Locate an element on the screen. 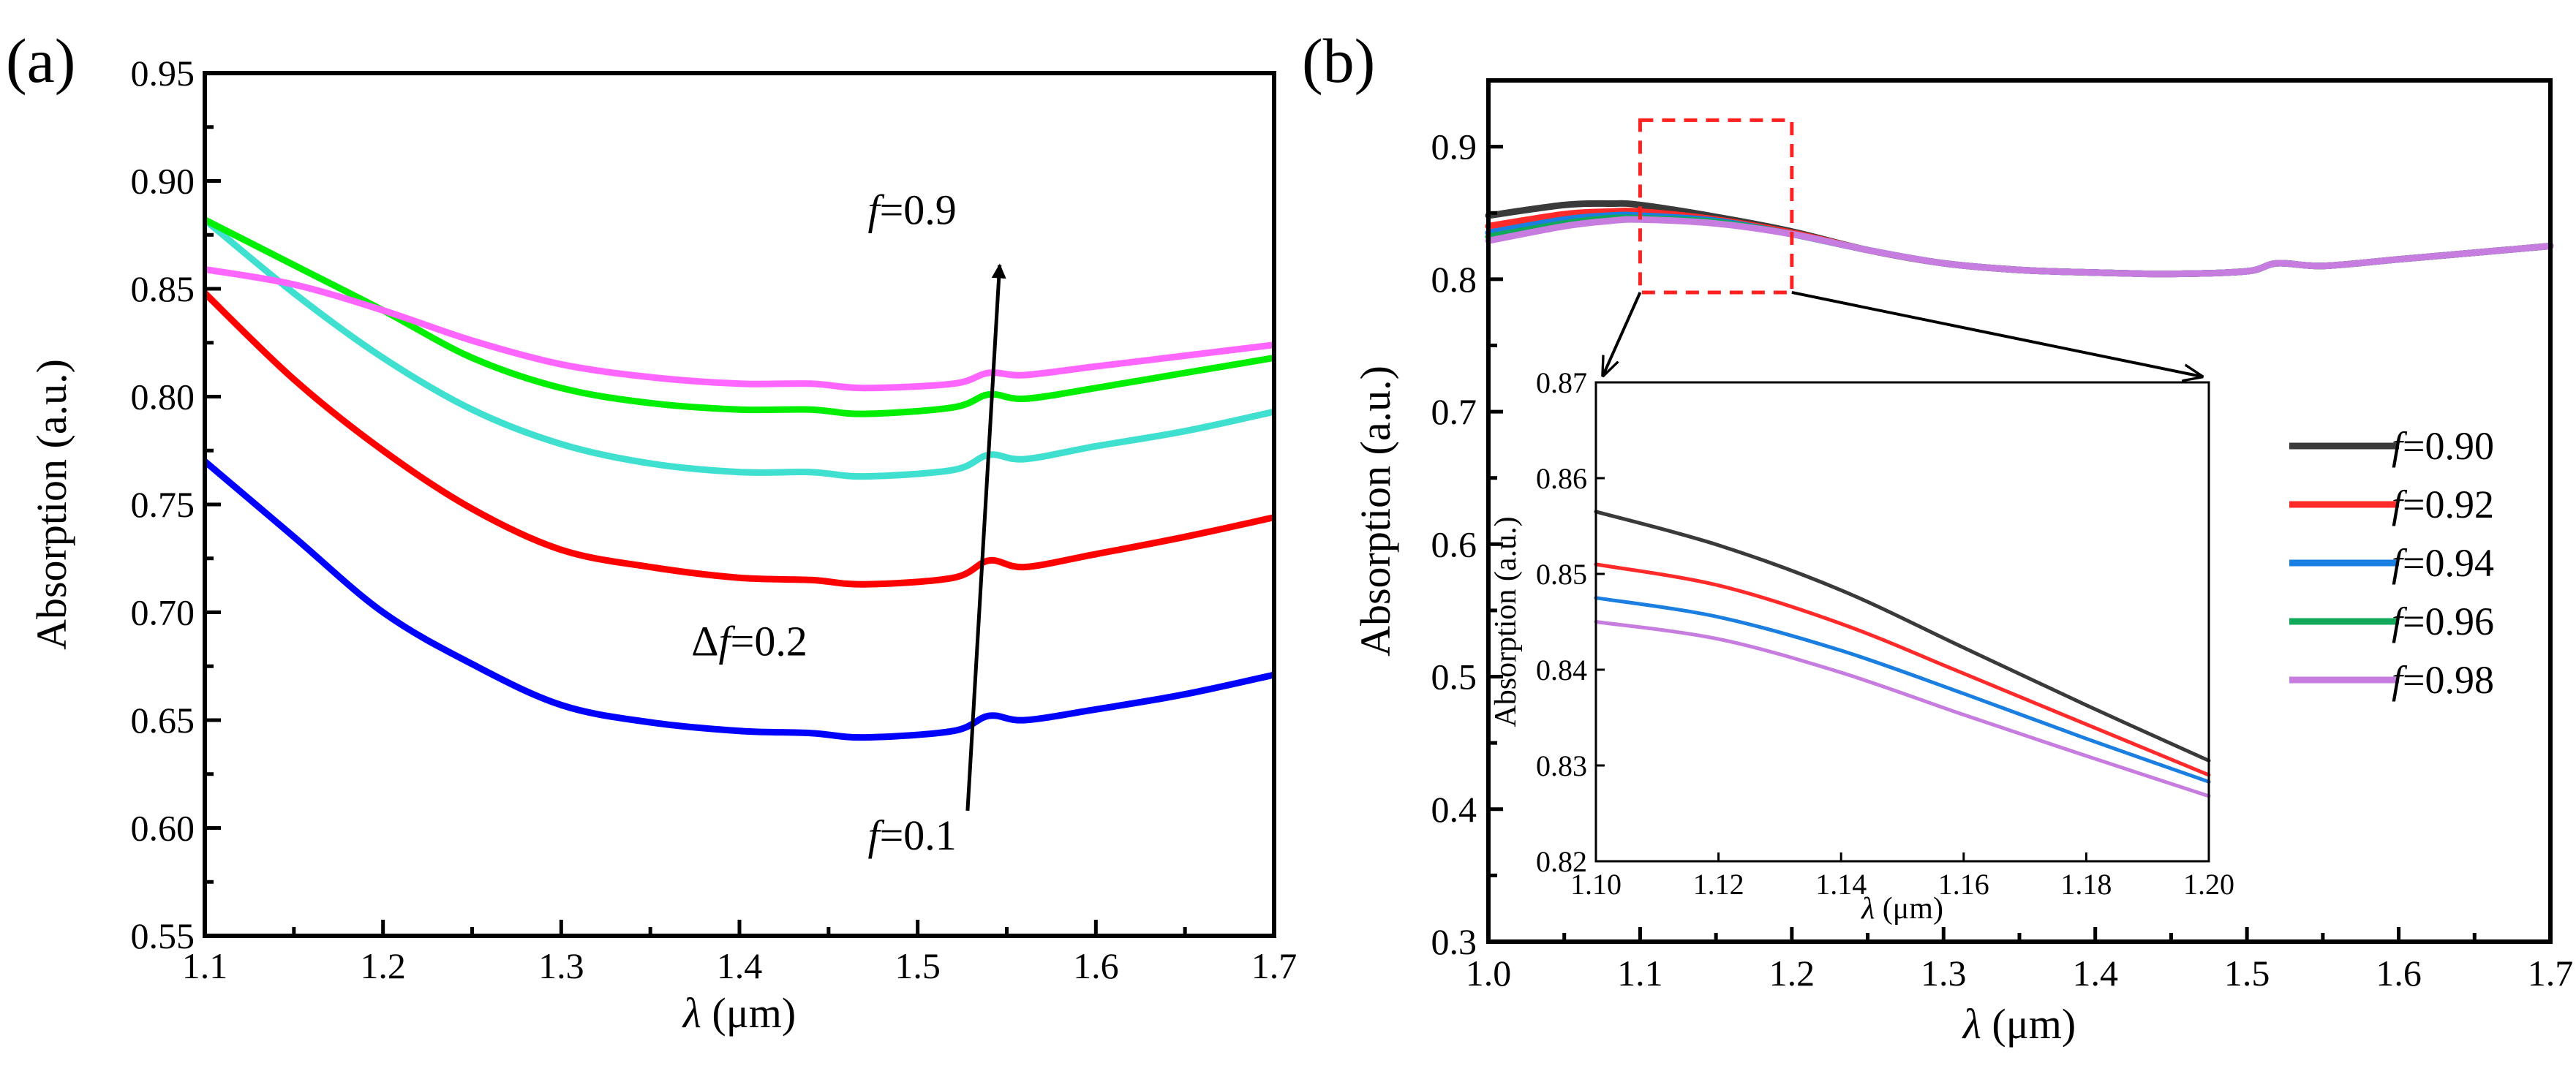  panel-b-x-axis-title-unit: (μm) is located at coordinates (2028, 1024).